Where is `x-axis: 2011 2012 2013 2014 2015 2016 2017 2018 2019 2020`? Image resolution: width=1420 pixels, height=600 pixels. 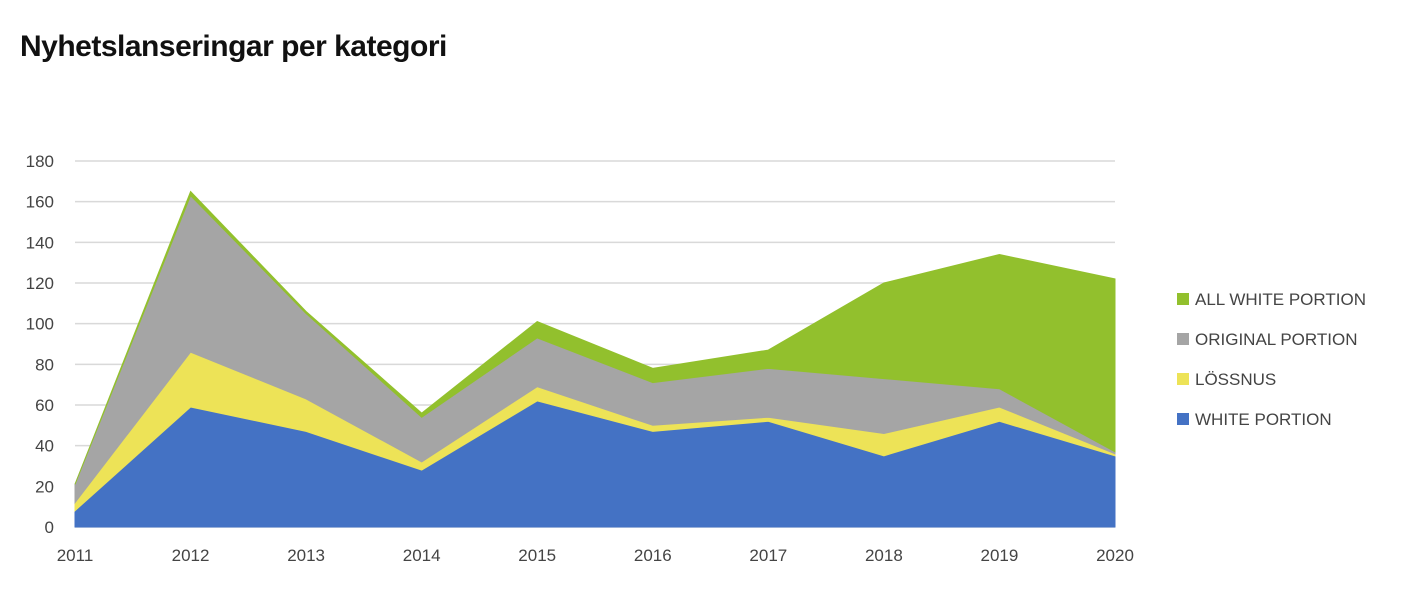
x-axis: 2011 2012 2013 2014 2015 2016 2017 2018 2019 2020 is located at coordinates (595, 555).